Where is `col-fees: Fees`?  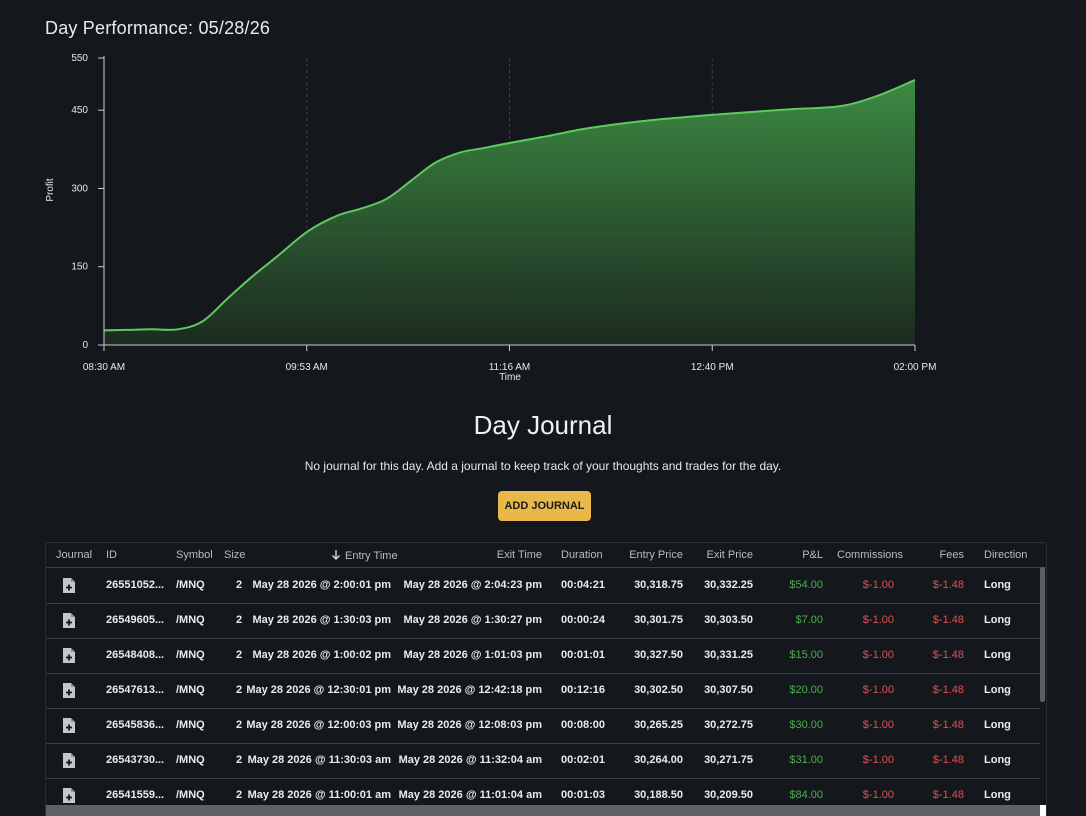
col-fees: Fees is located at coordinates (951, 555).